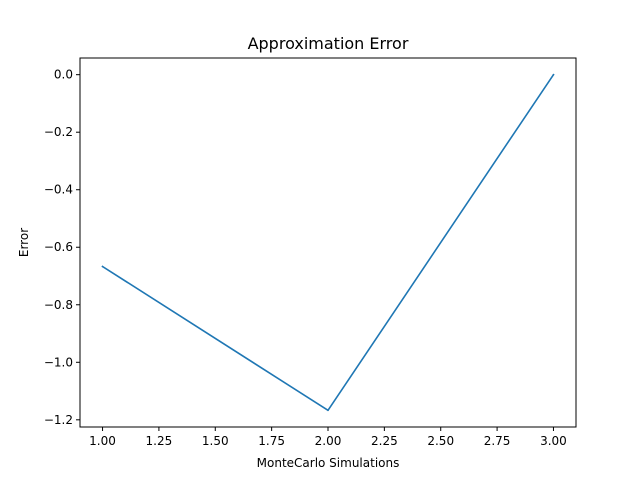  What do you see at coordinates (58, 305) in the screenshot?
I see `y-tick-label: −0.8` at bounding box center [58, 305].